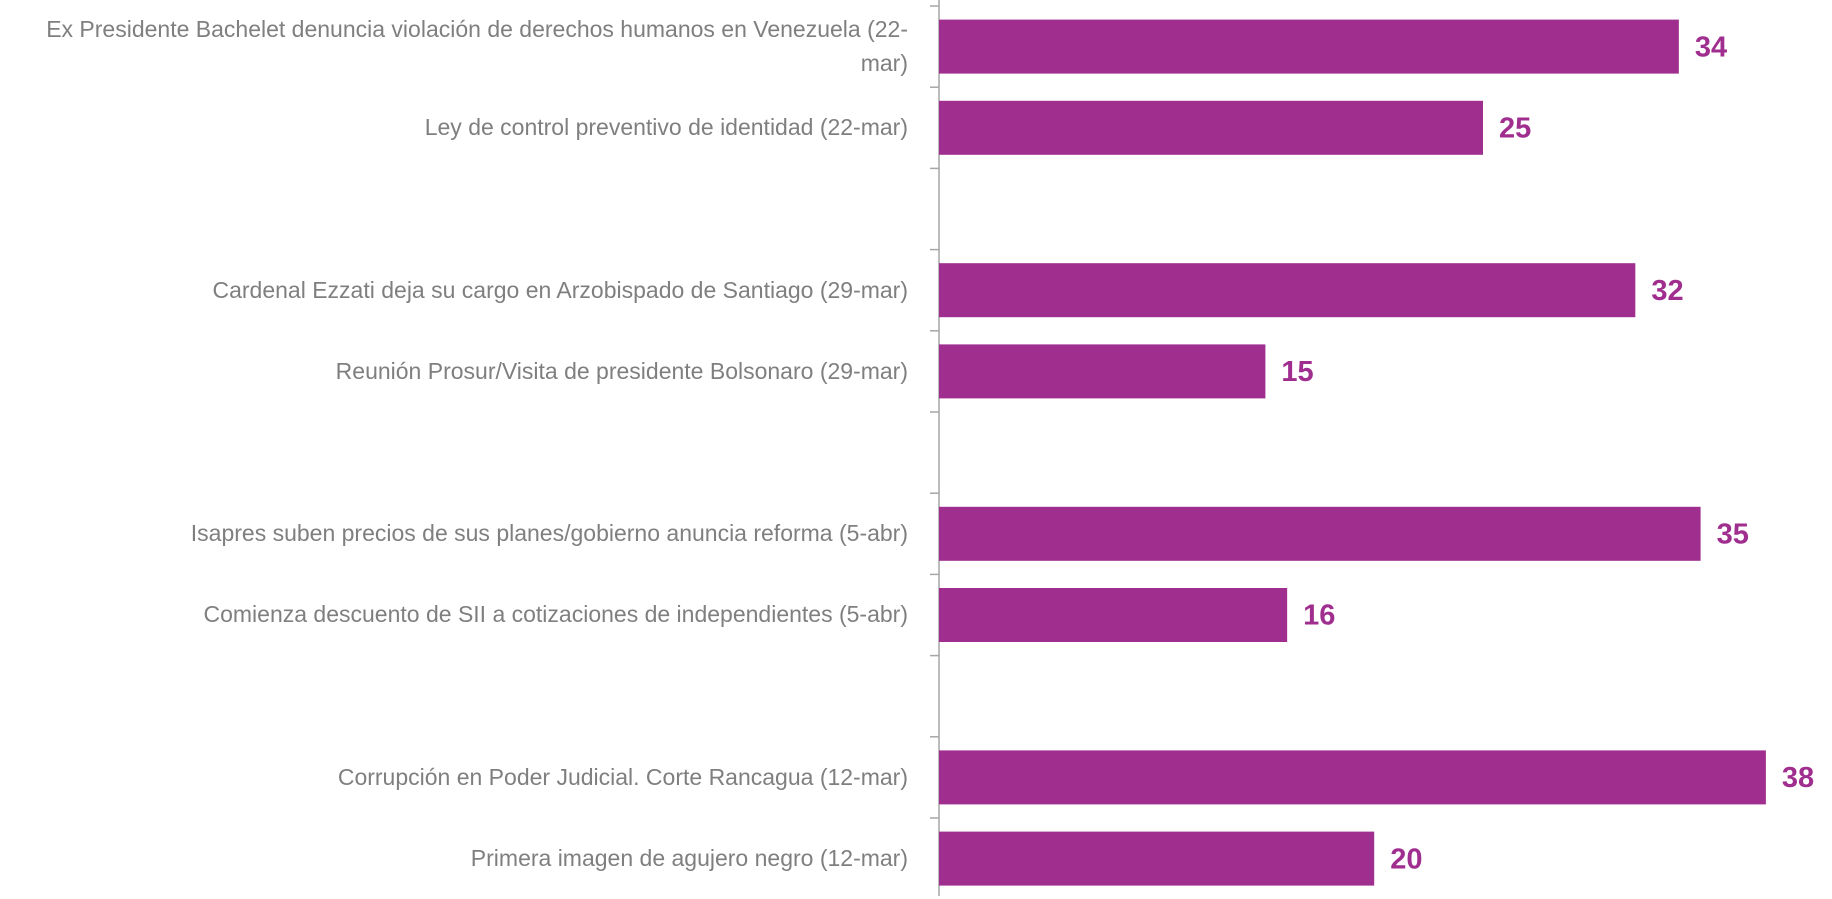 The height and width of the screenshot is (899, 1832). What do you see at coordinates (454, 858) in the screenshot?
I see `y-tick-label: Primera imagen de agujero negro (12-mar)` at bounding box center [454, 858].